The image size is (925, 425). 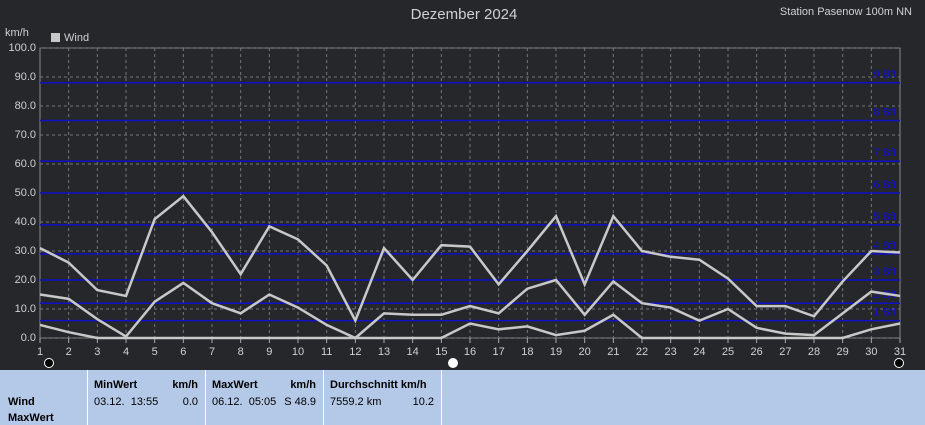 What do you see at coordinates (31, 418) in the screenshot?
I see `row-label: MaxWert` at bounding box center [31, 418].